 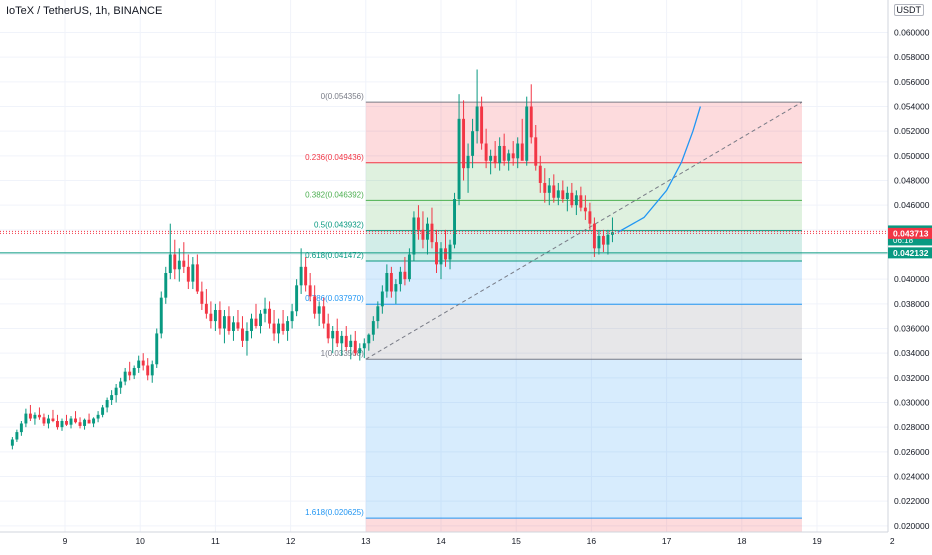 What do you see at coordinates (912, 427) in the screenshot?
I see `price-tick-label: 0.028000` at bounding box center [912, 427].